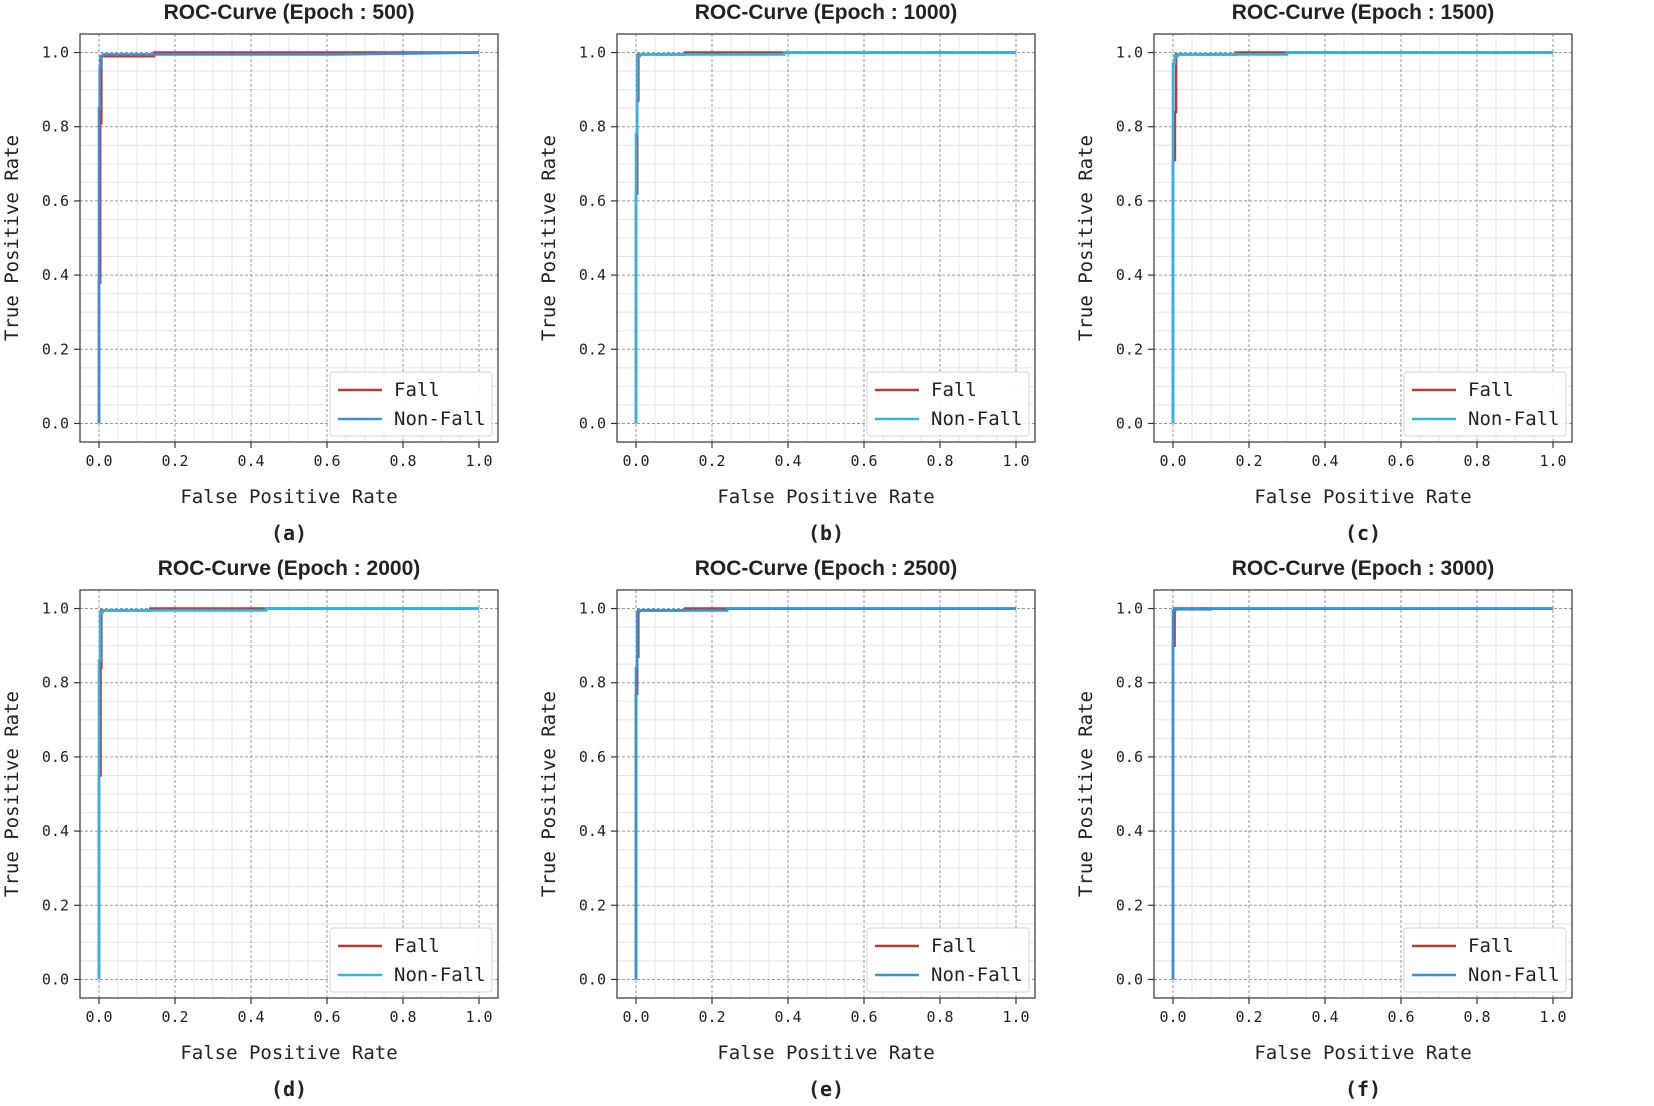 This screenshot has width=1654, height=1106. Describe the element at coordinates (1363, 1089) in the screenshot. I see `panel-caption: (f)` at that location.